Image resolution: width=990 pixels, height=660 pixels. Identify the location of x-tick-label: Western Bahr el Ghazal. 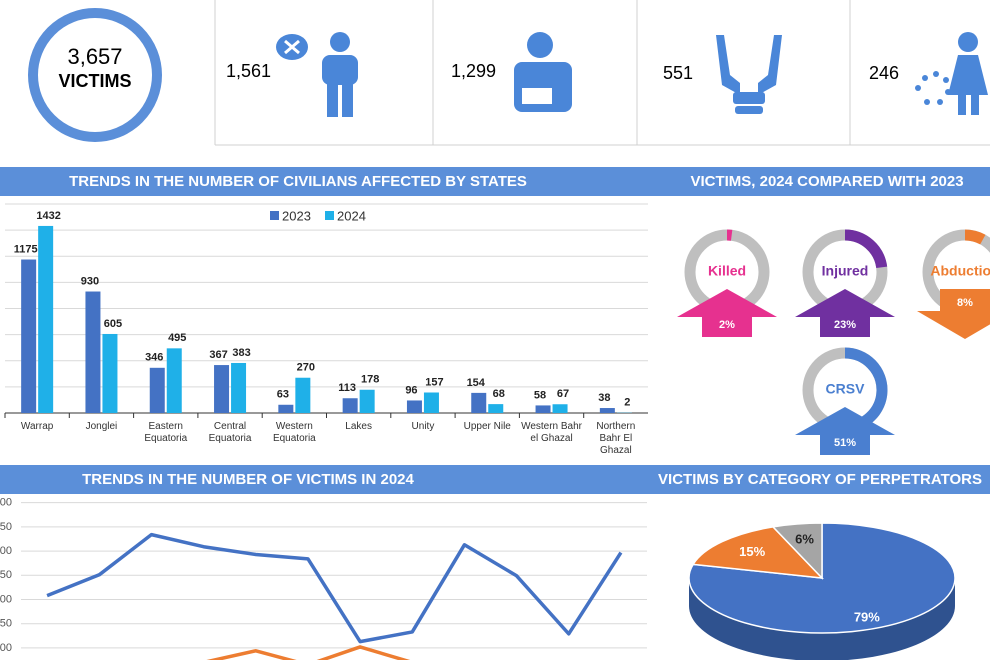
(552, 432).